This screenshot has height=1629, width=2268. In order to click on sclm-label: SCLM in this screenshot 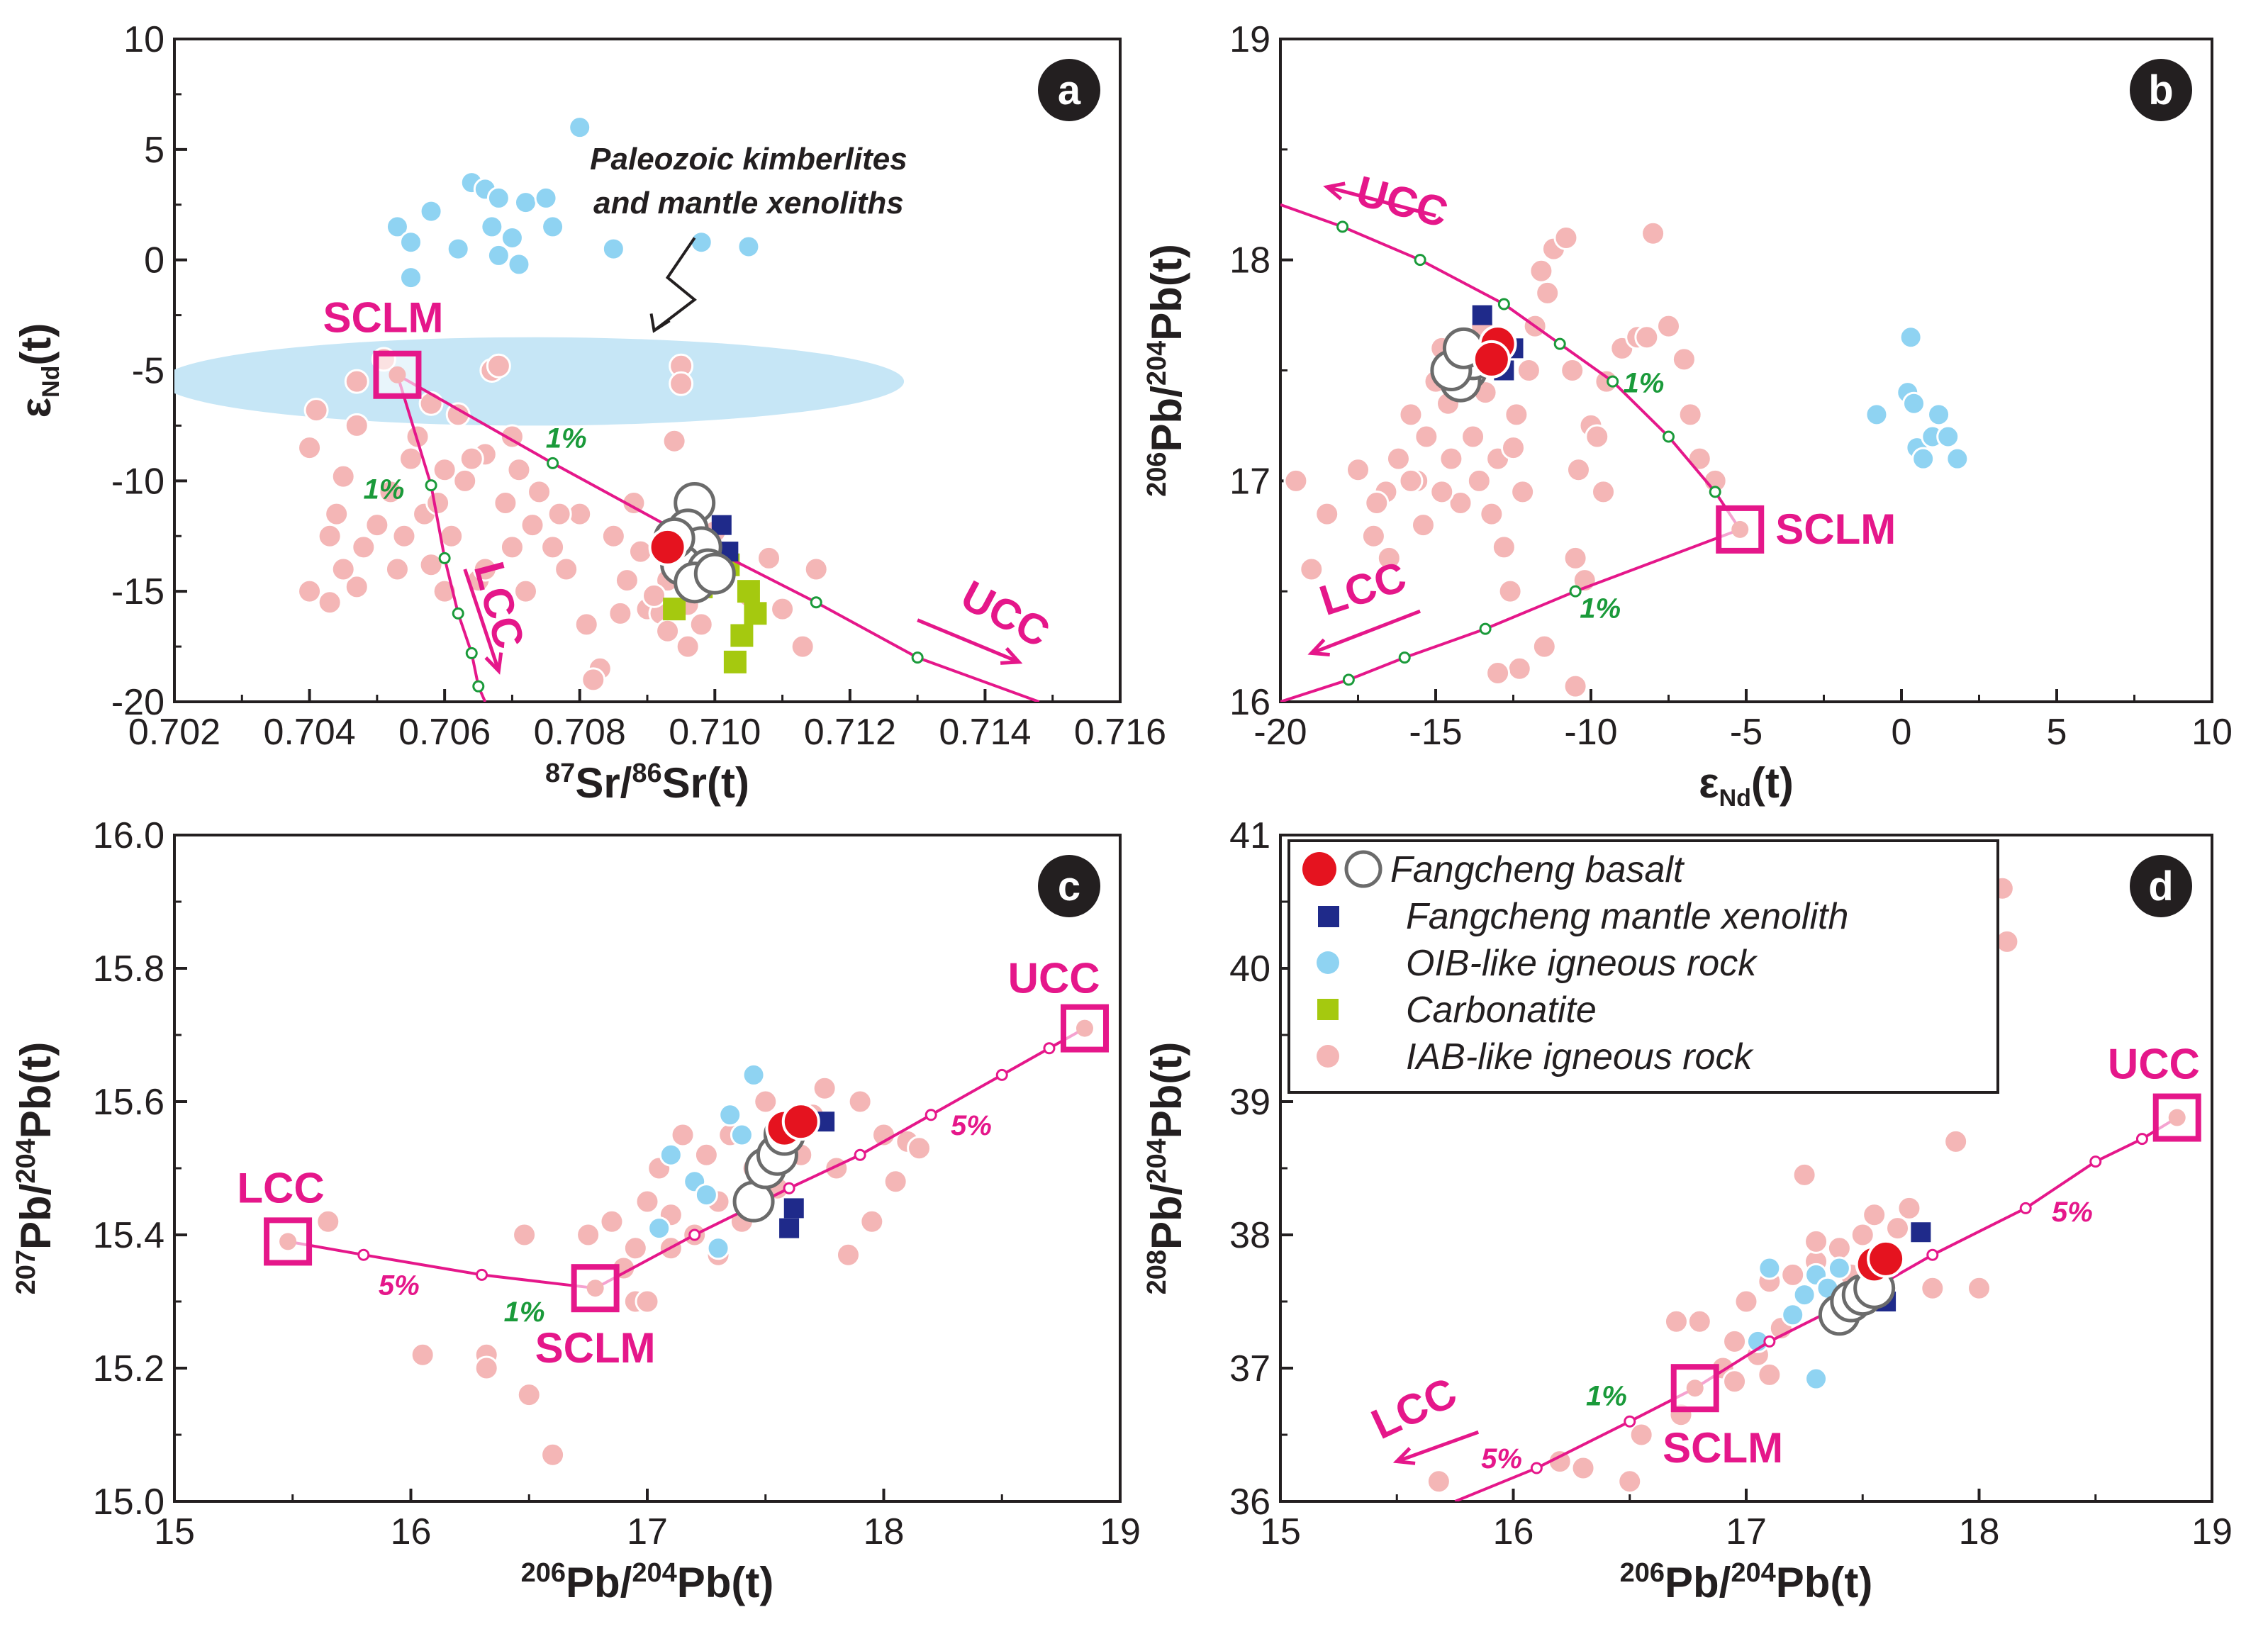, I will do `click(1723, 1448)`.